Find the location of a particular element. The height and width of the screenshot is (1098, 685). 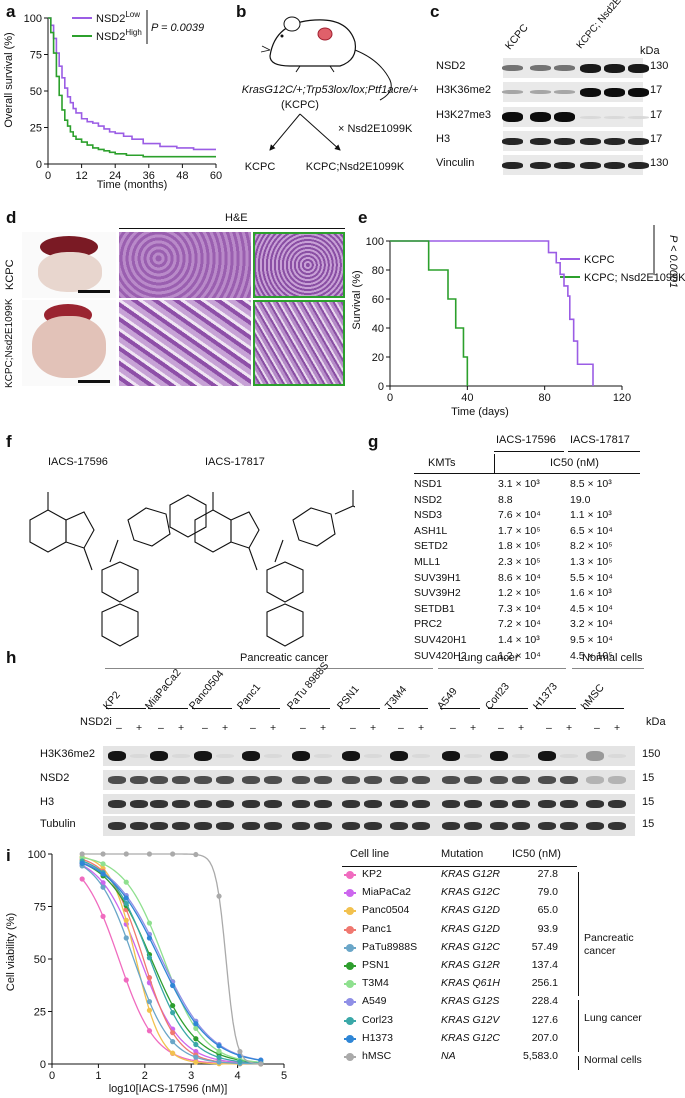

panel-g-kmt-name: NSD2 is located at coordinates (428, 499).